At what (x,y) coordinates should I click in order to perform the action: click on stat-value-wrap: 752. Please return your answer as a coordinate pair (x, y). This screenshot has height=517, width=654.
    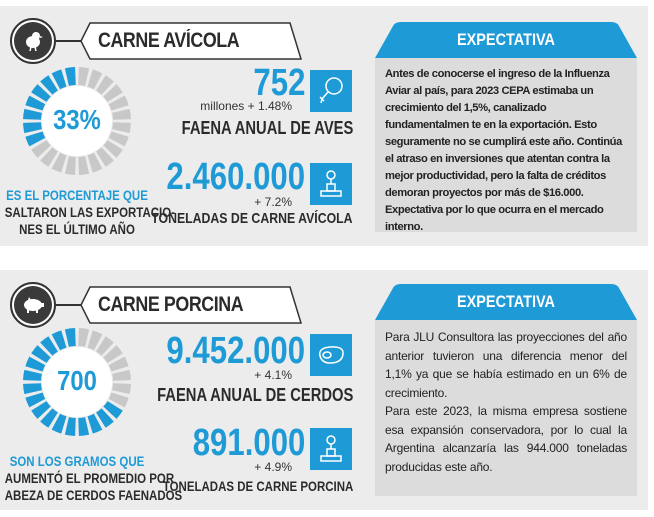
    Looking at the image, I should click on (227, 83).